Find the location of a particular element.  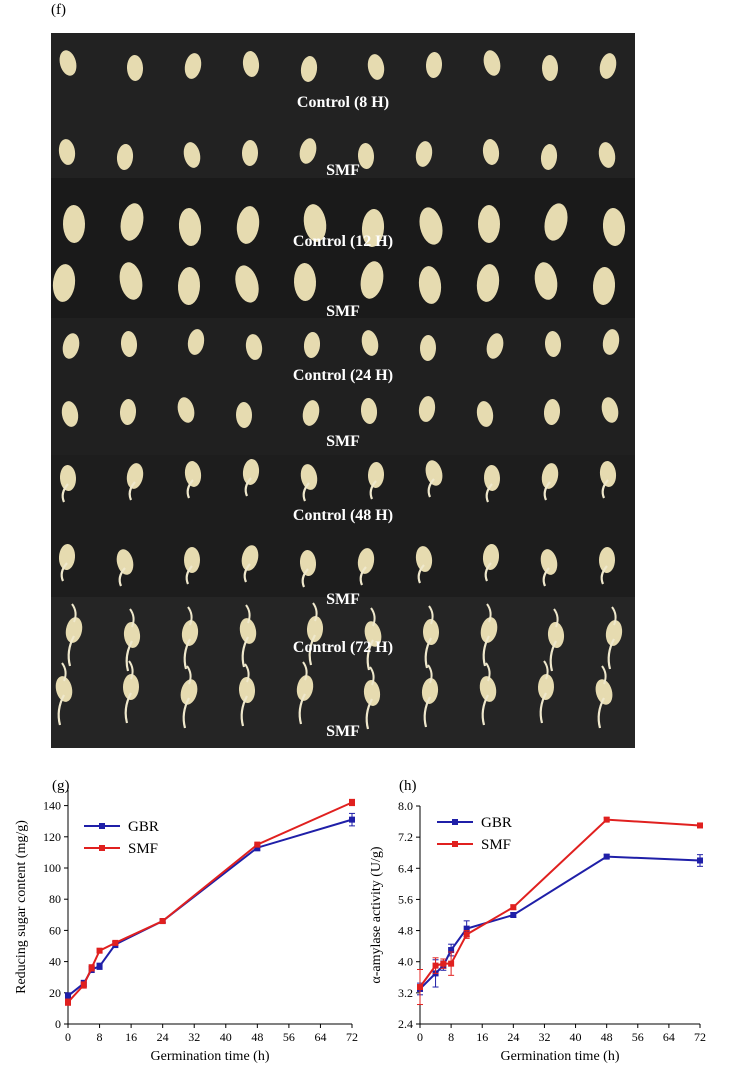

panel-label: (h) is located at coordinates (408, 786).